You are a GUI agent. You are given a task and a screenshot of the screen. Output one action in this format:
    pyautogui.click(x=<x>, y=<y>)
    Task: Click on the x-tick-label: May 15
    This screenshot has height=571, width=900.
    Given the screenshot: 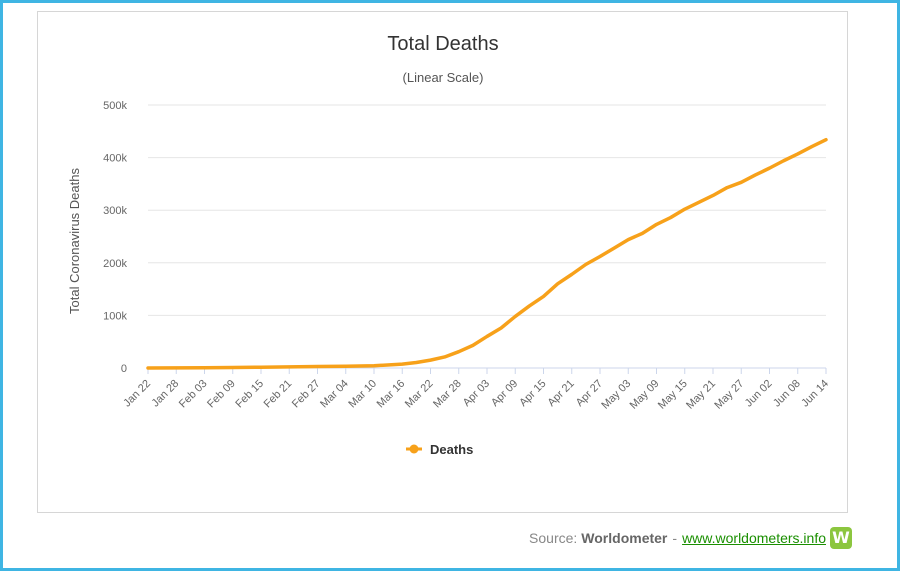 What is the action you would take?
    pyautogui.click(x=673, y=395)
    